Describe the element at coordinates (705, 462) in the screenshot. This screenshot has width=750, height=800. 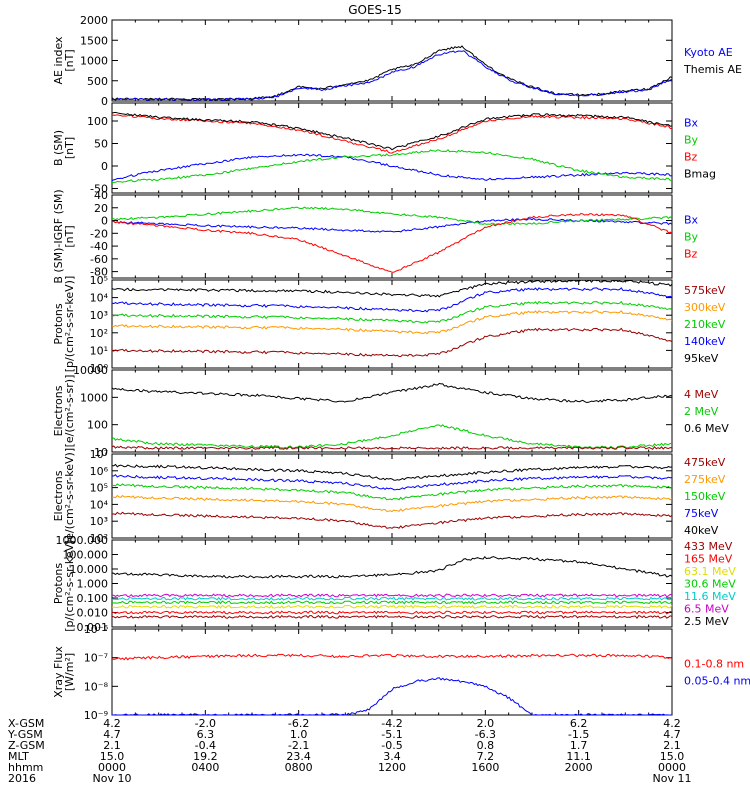
I see `legend-entry: 475keV` at that location.